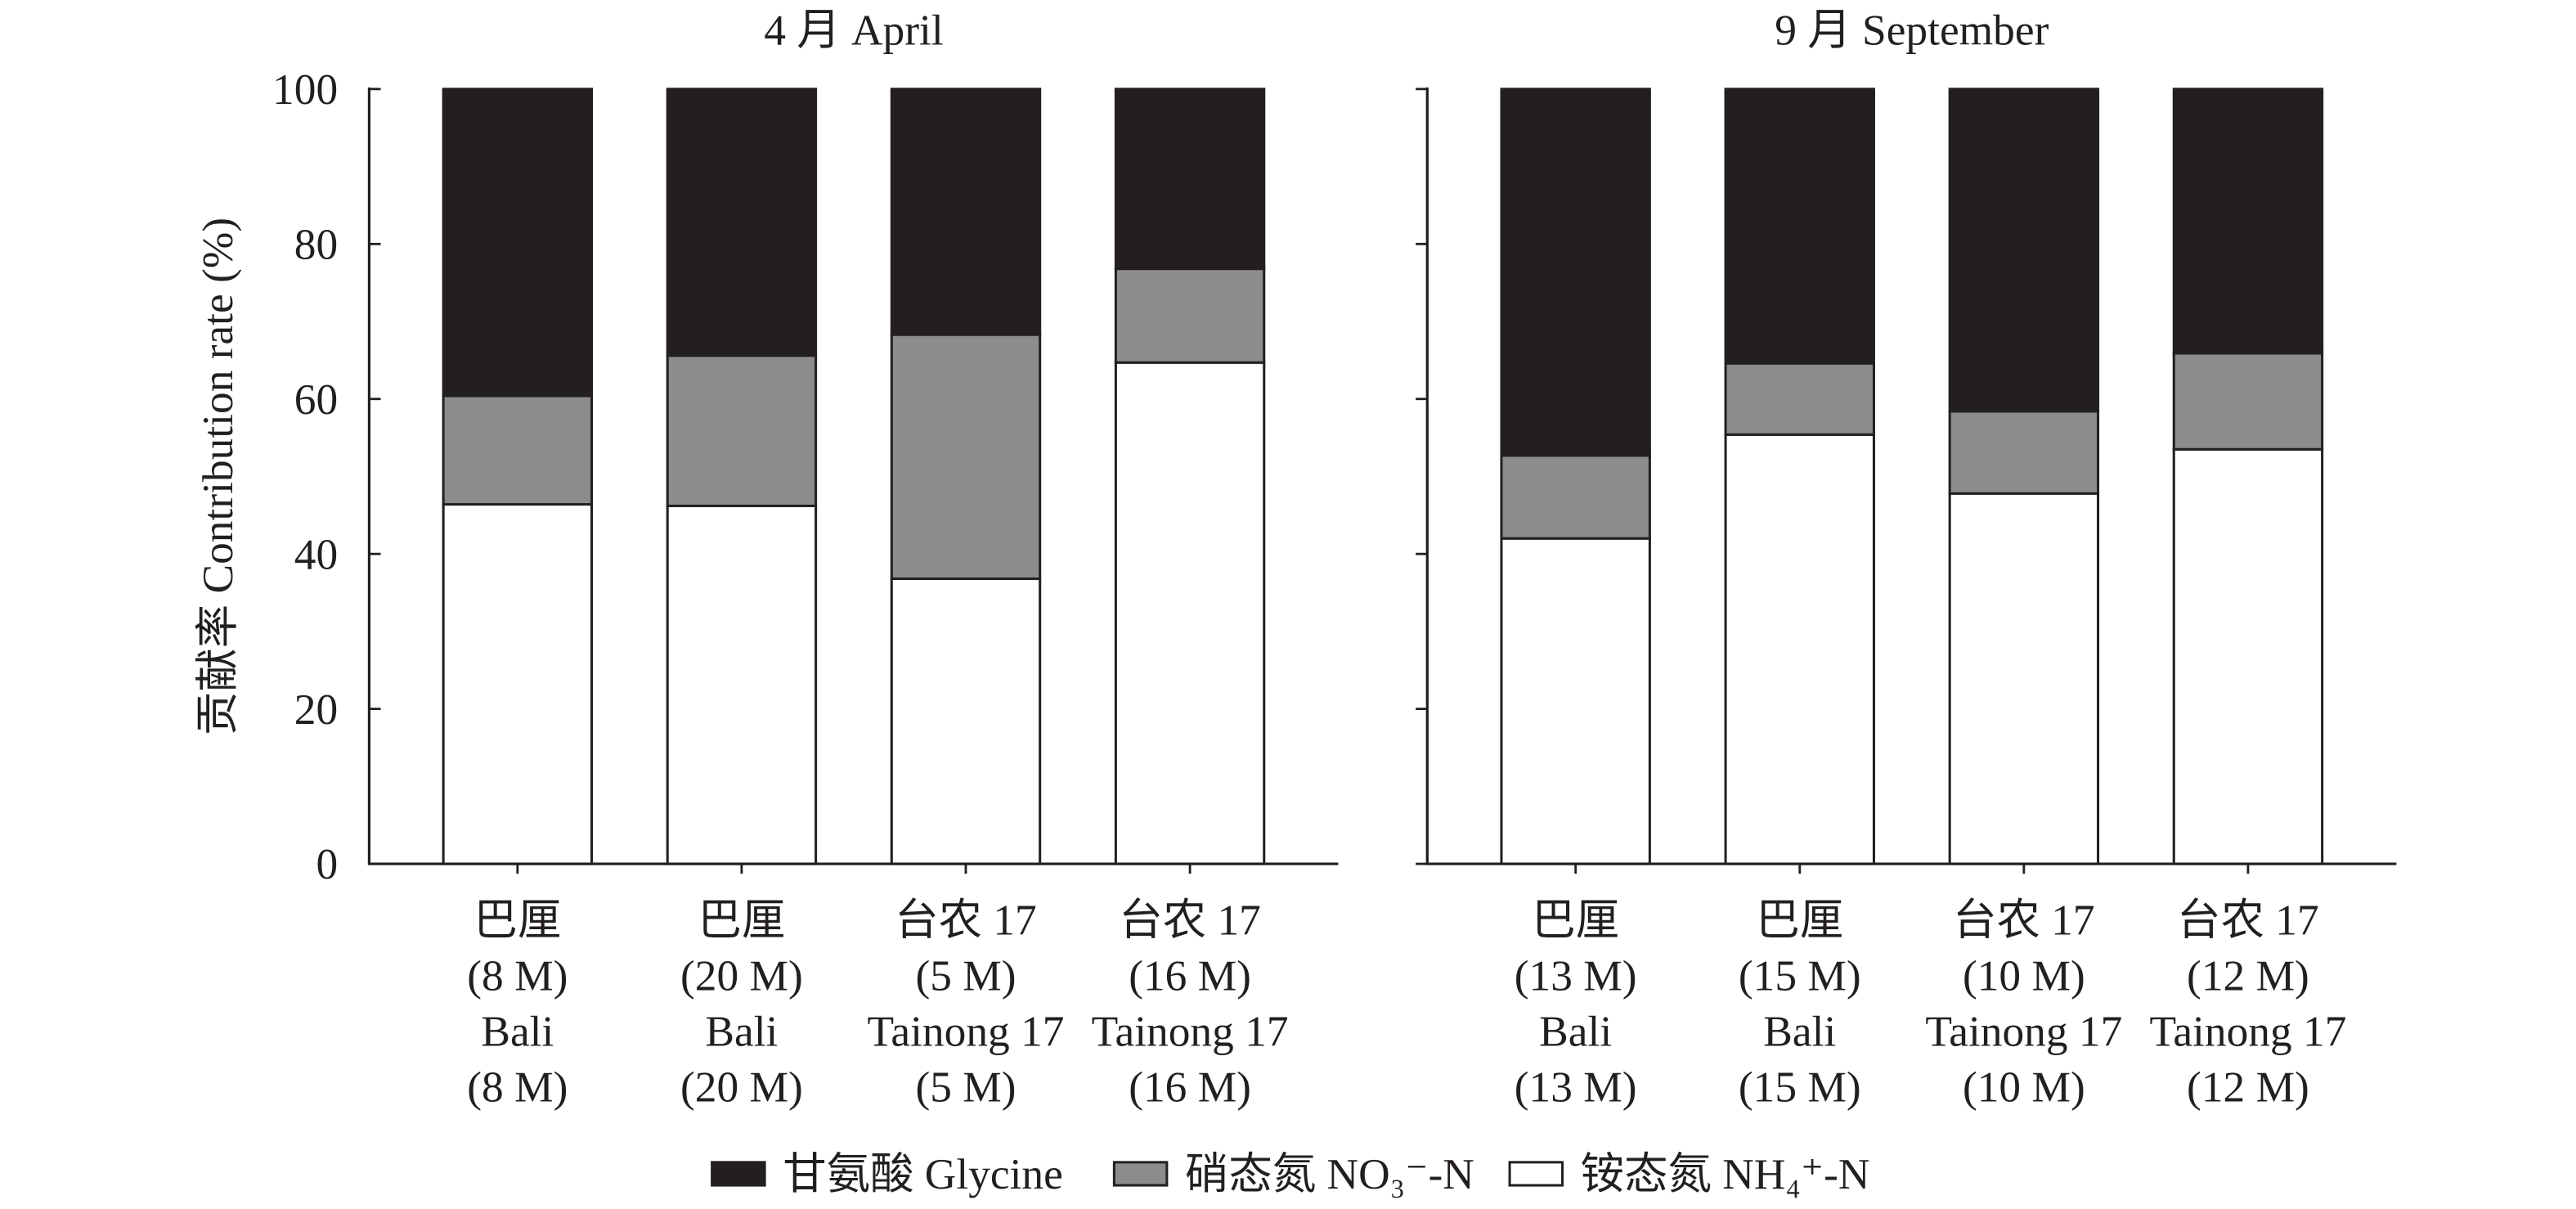  Describe the element at coordinates (1330, 1173) in the screenshot. I see `legend-label: 硝态氮 NO₃⁻-N` at that location.